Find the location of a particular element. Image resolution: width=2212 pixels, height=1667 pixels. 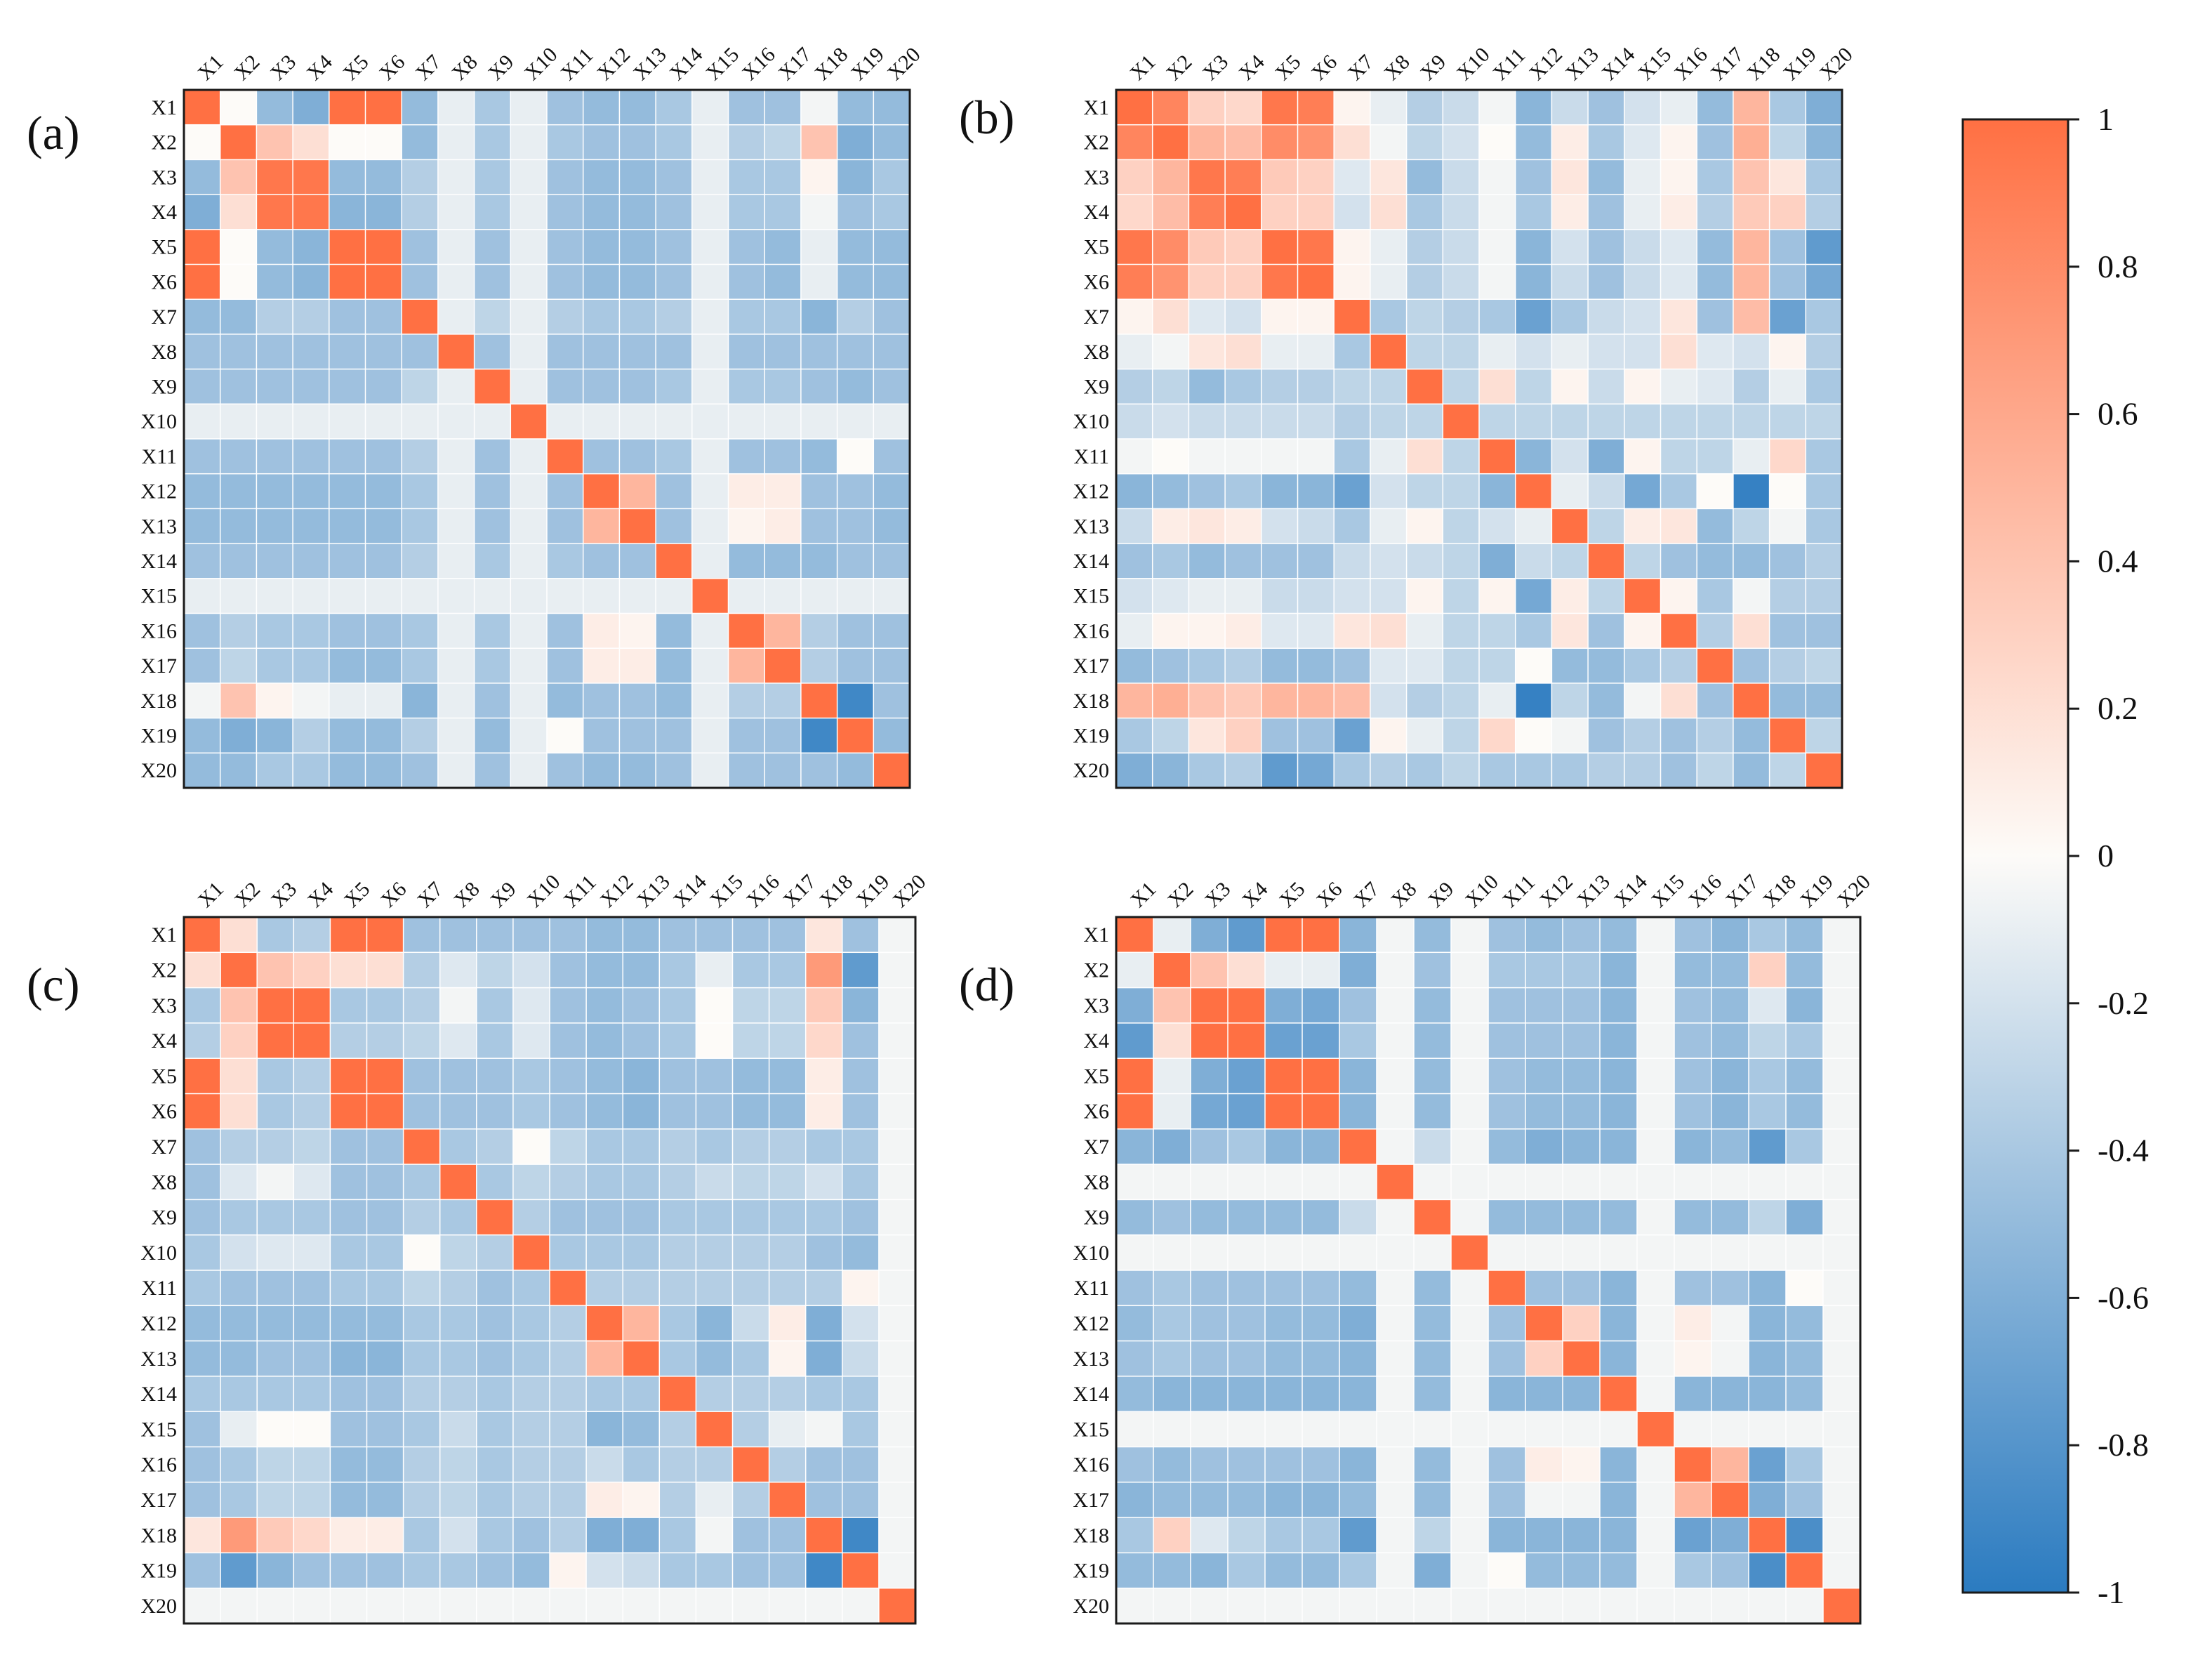

x-tick-label: X17 is located at coordinates (795, 64).